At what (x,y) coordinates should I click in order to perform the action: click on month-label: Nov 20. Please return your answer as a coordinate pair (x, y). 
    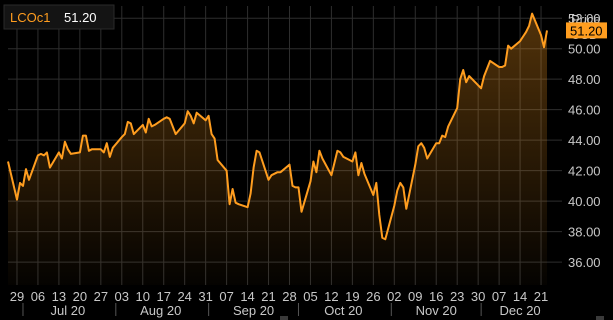
    Looking at the image, I should click on (436, 310).